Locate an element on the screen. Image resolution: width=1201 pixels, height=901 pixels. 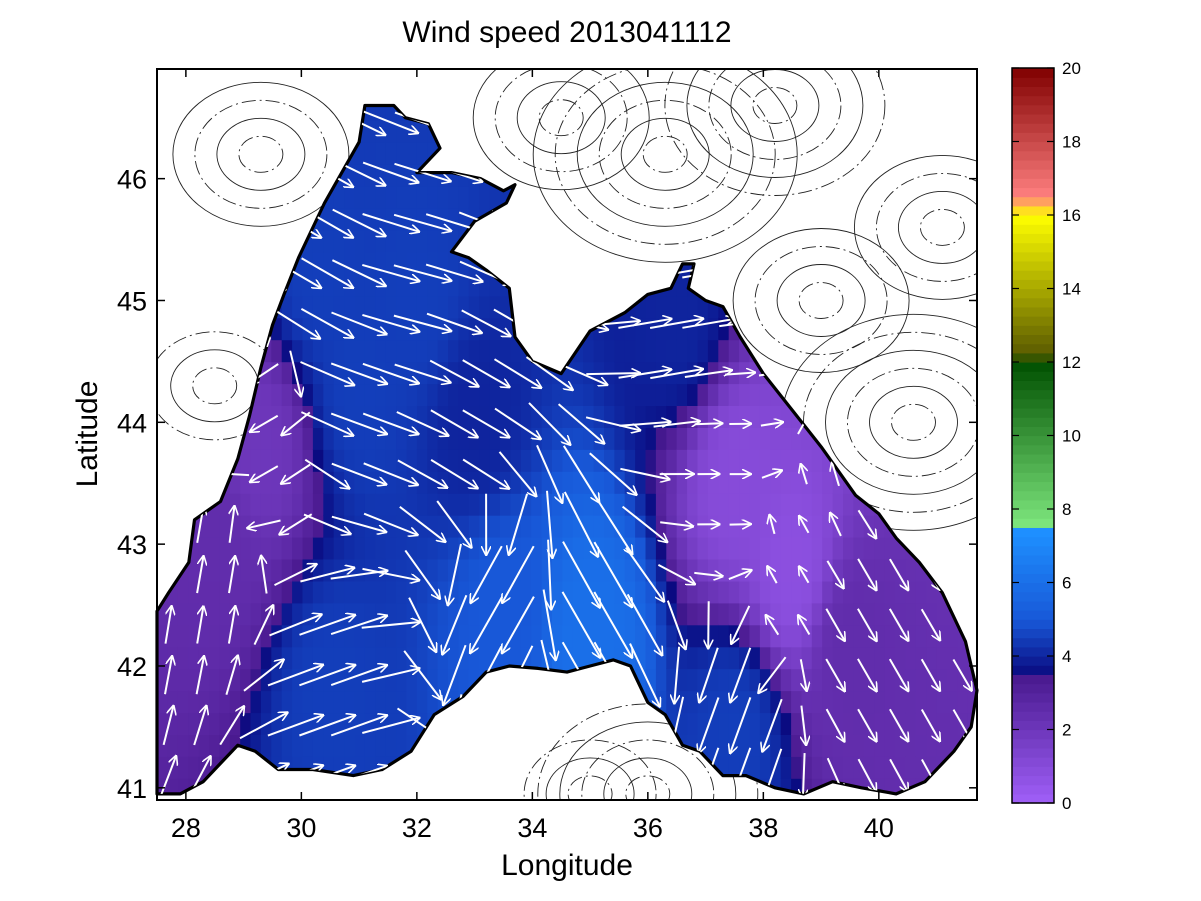
x-tick-label: 36 is located at coordinates (648, 828).